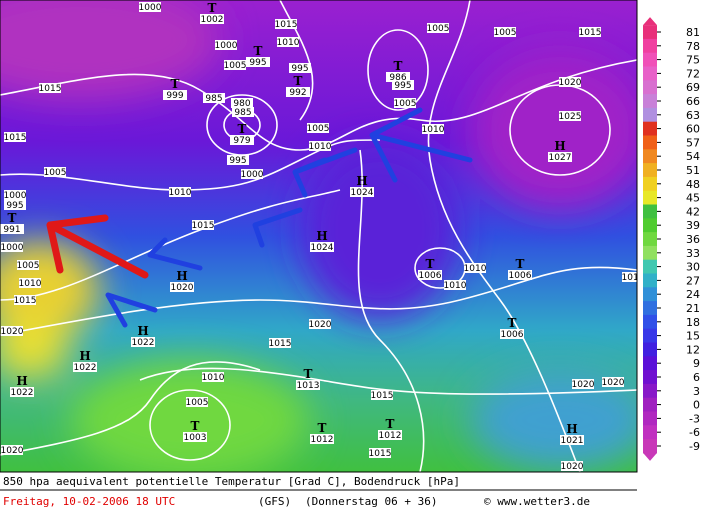  Describe the element at coordinates (650, 456) in the screenshot. I see `colorbar-arrow-bottom` at that location.